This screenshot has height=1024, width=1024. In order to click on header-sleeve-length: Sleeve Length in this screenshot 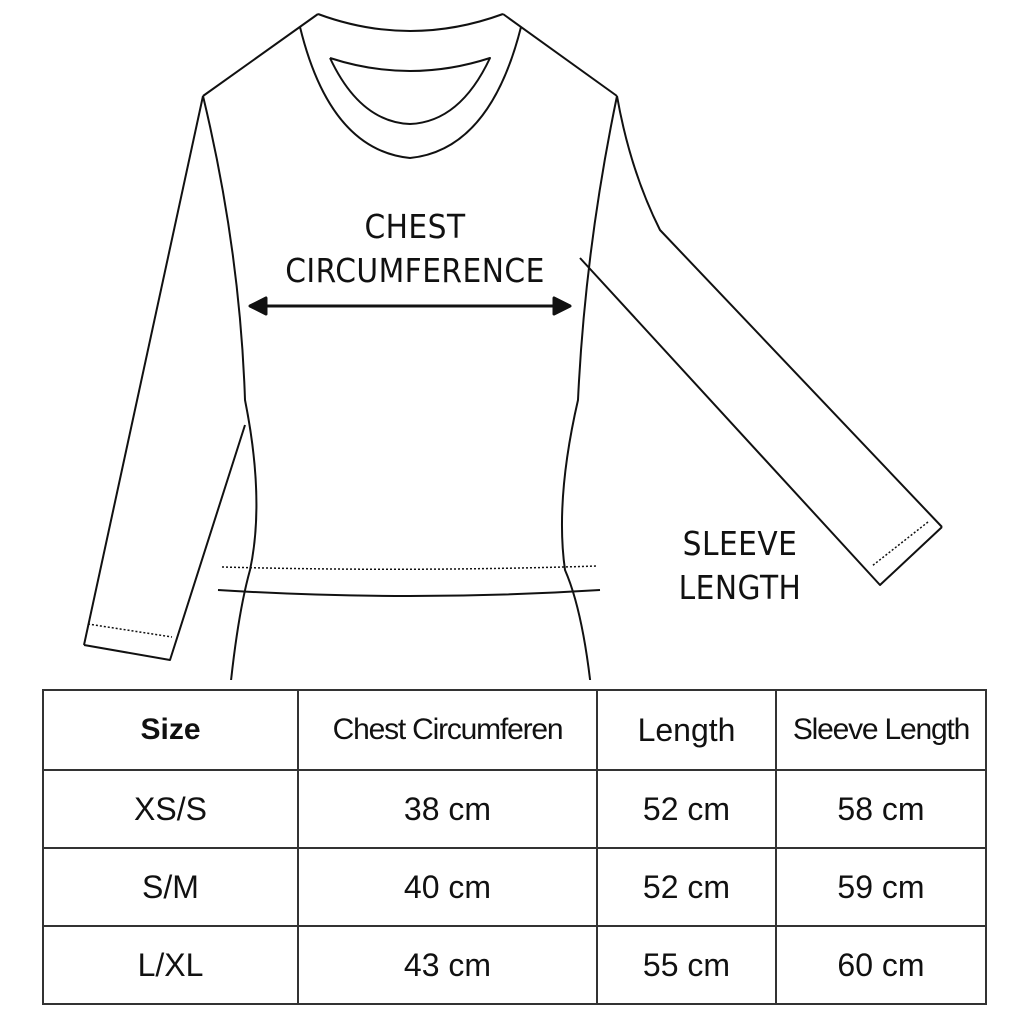, I will do `click(881, 730)`.